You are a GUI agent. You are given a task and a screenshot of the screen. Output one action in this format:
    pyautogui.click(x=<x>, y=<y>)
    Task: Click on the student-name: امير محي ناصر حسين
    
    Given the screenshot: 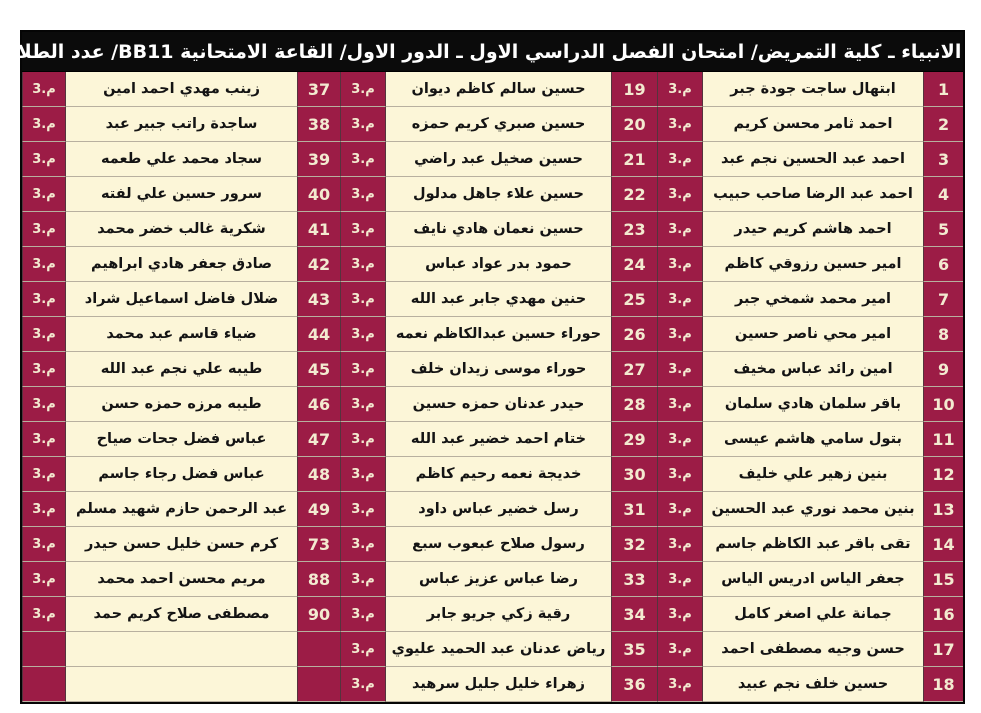 What is the action you would take?
    pyautogui.click(x=812, y=334)
    